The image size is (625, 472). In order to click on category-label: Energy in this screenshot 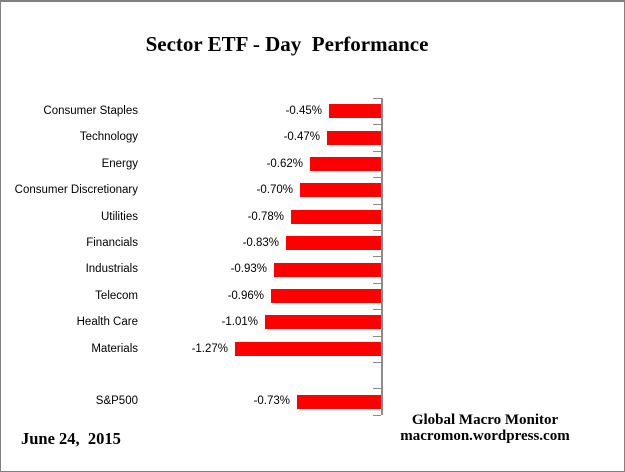, I will do `click(119, 163)`.